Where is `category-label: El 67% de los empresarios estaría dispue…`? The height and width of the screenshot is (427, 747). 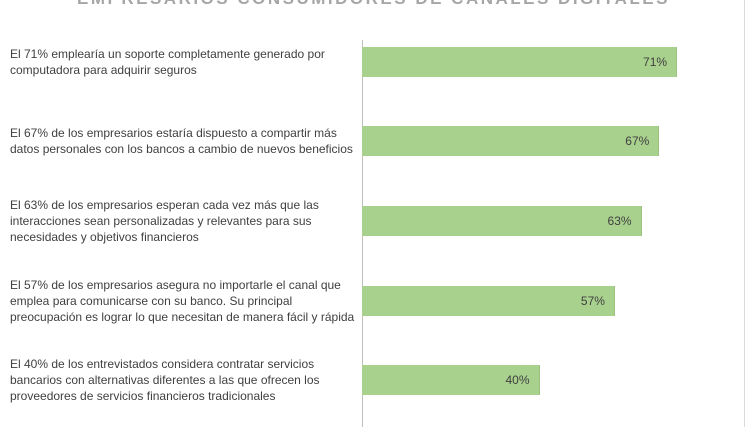 category-label: El 67% de los empresarios estaría dispue… is located at coordinates (181, 141).